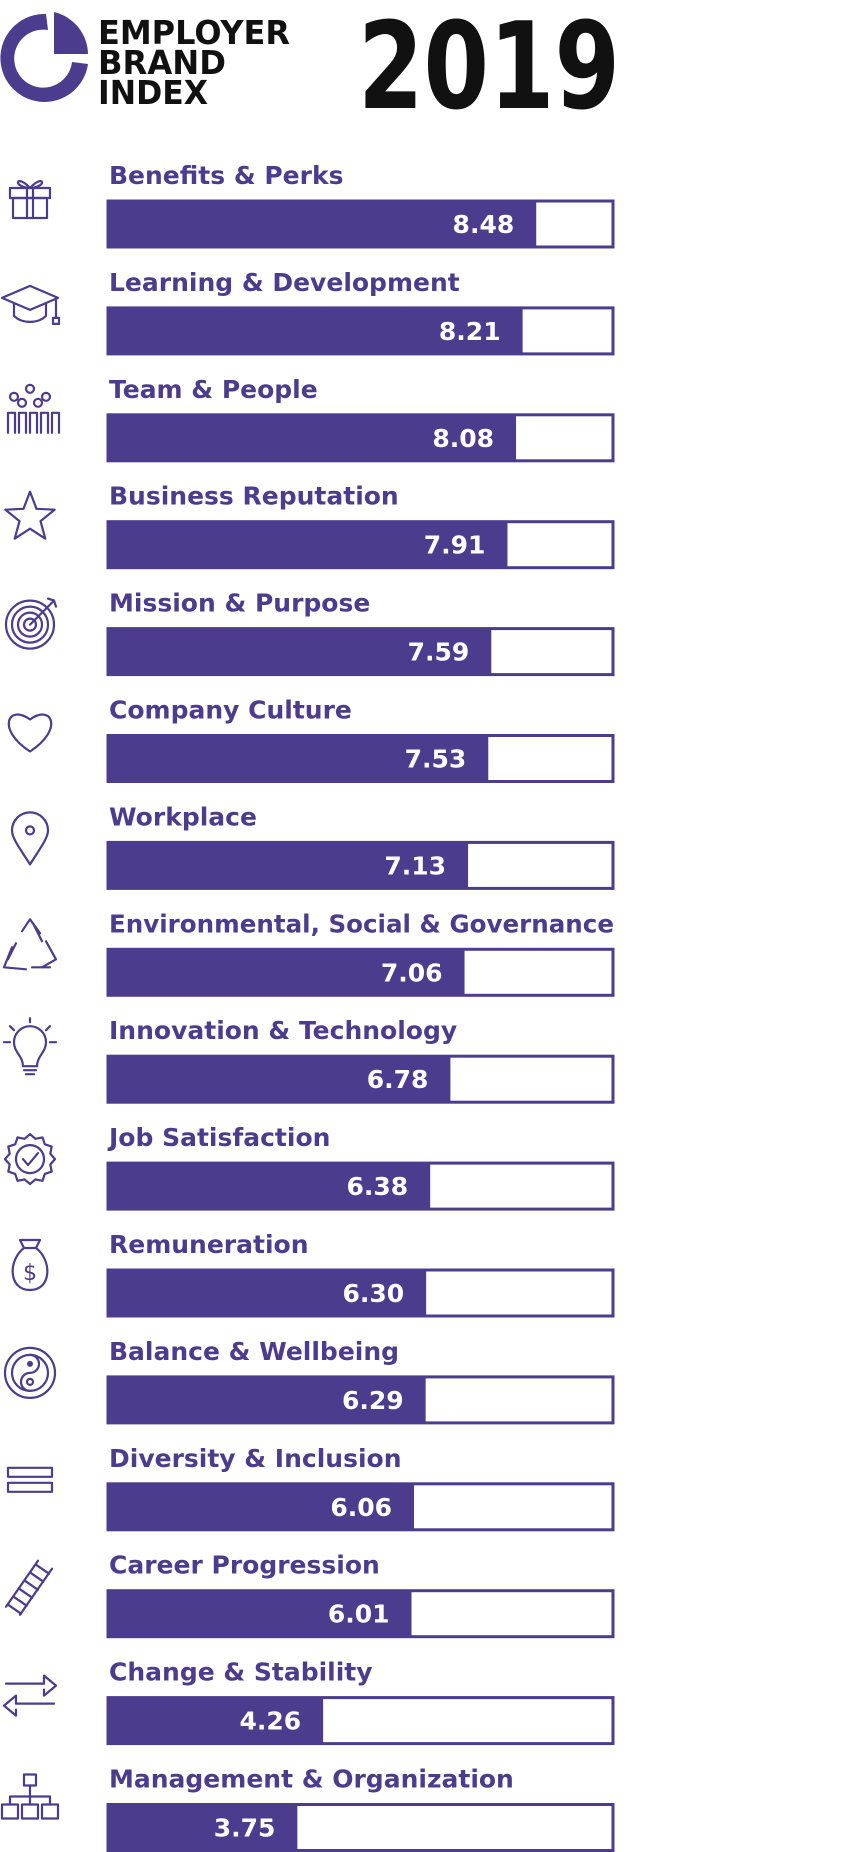 Image resolution: width=850 pixels, height=1852 pixels. Describe the element at coordinates (254, 496) in the screenshot. I see `category-label: Business Reputation` at that location.